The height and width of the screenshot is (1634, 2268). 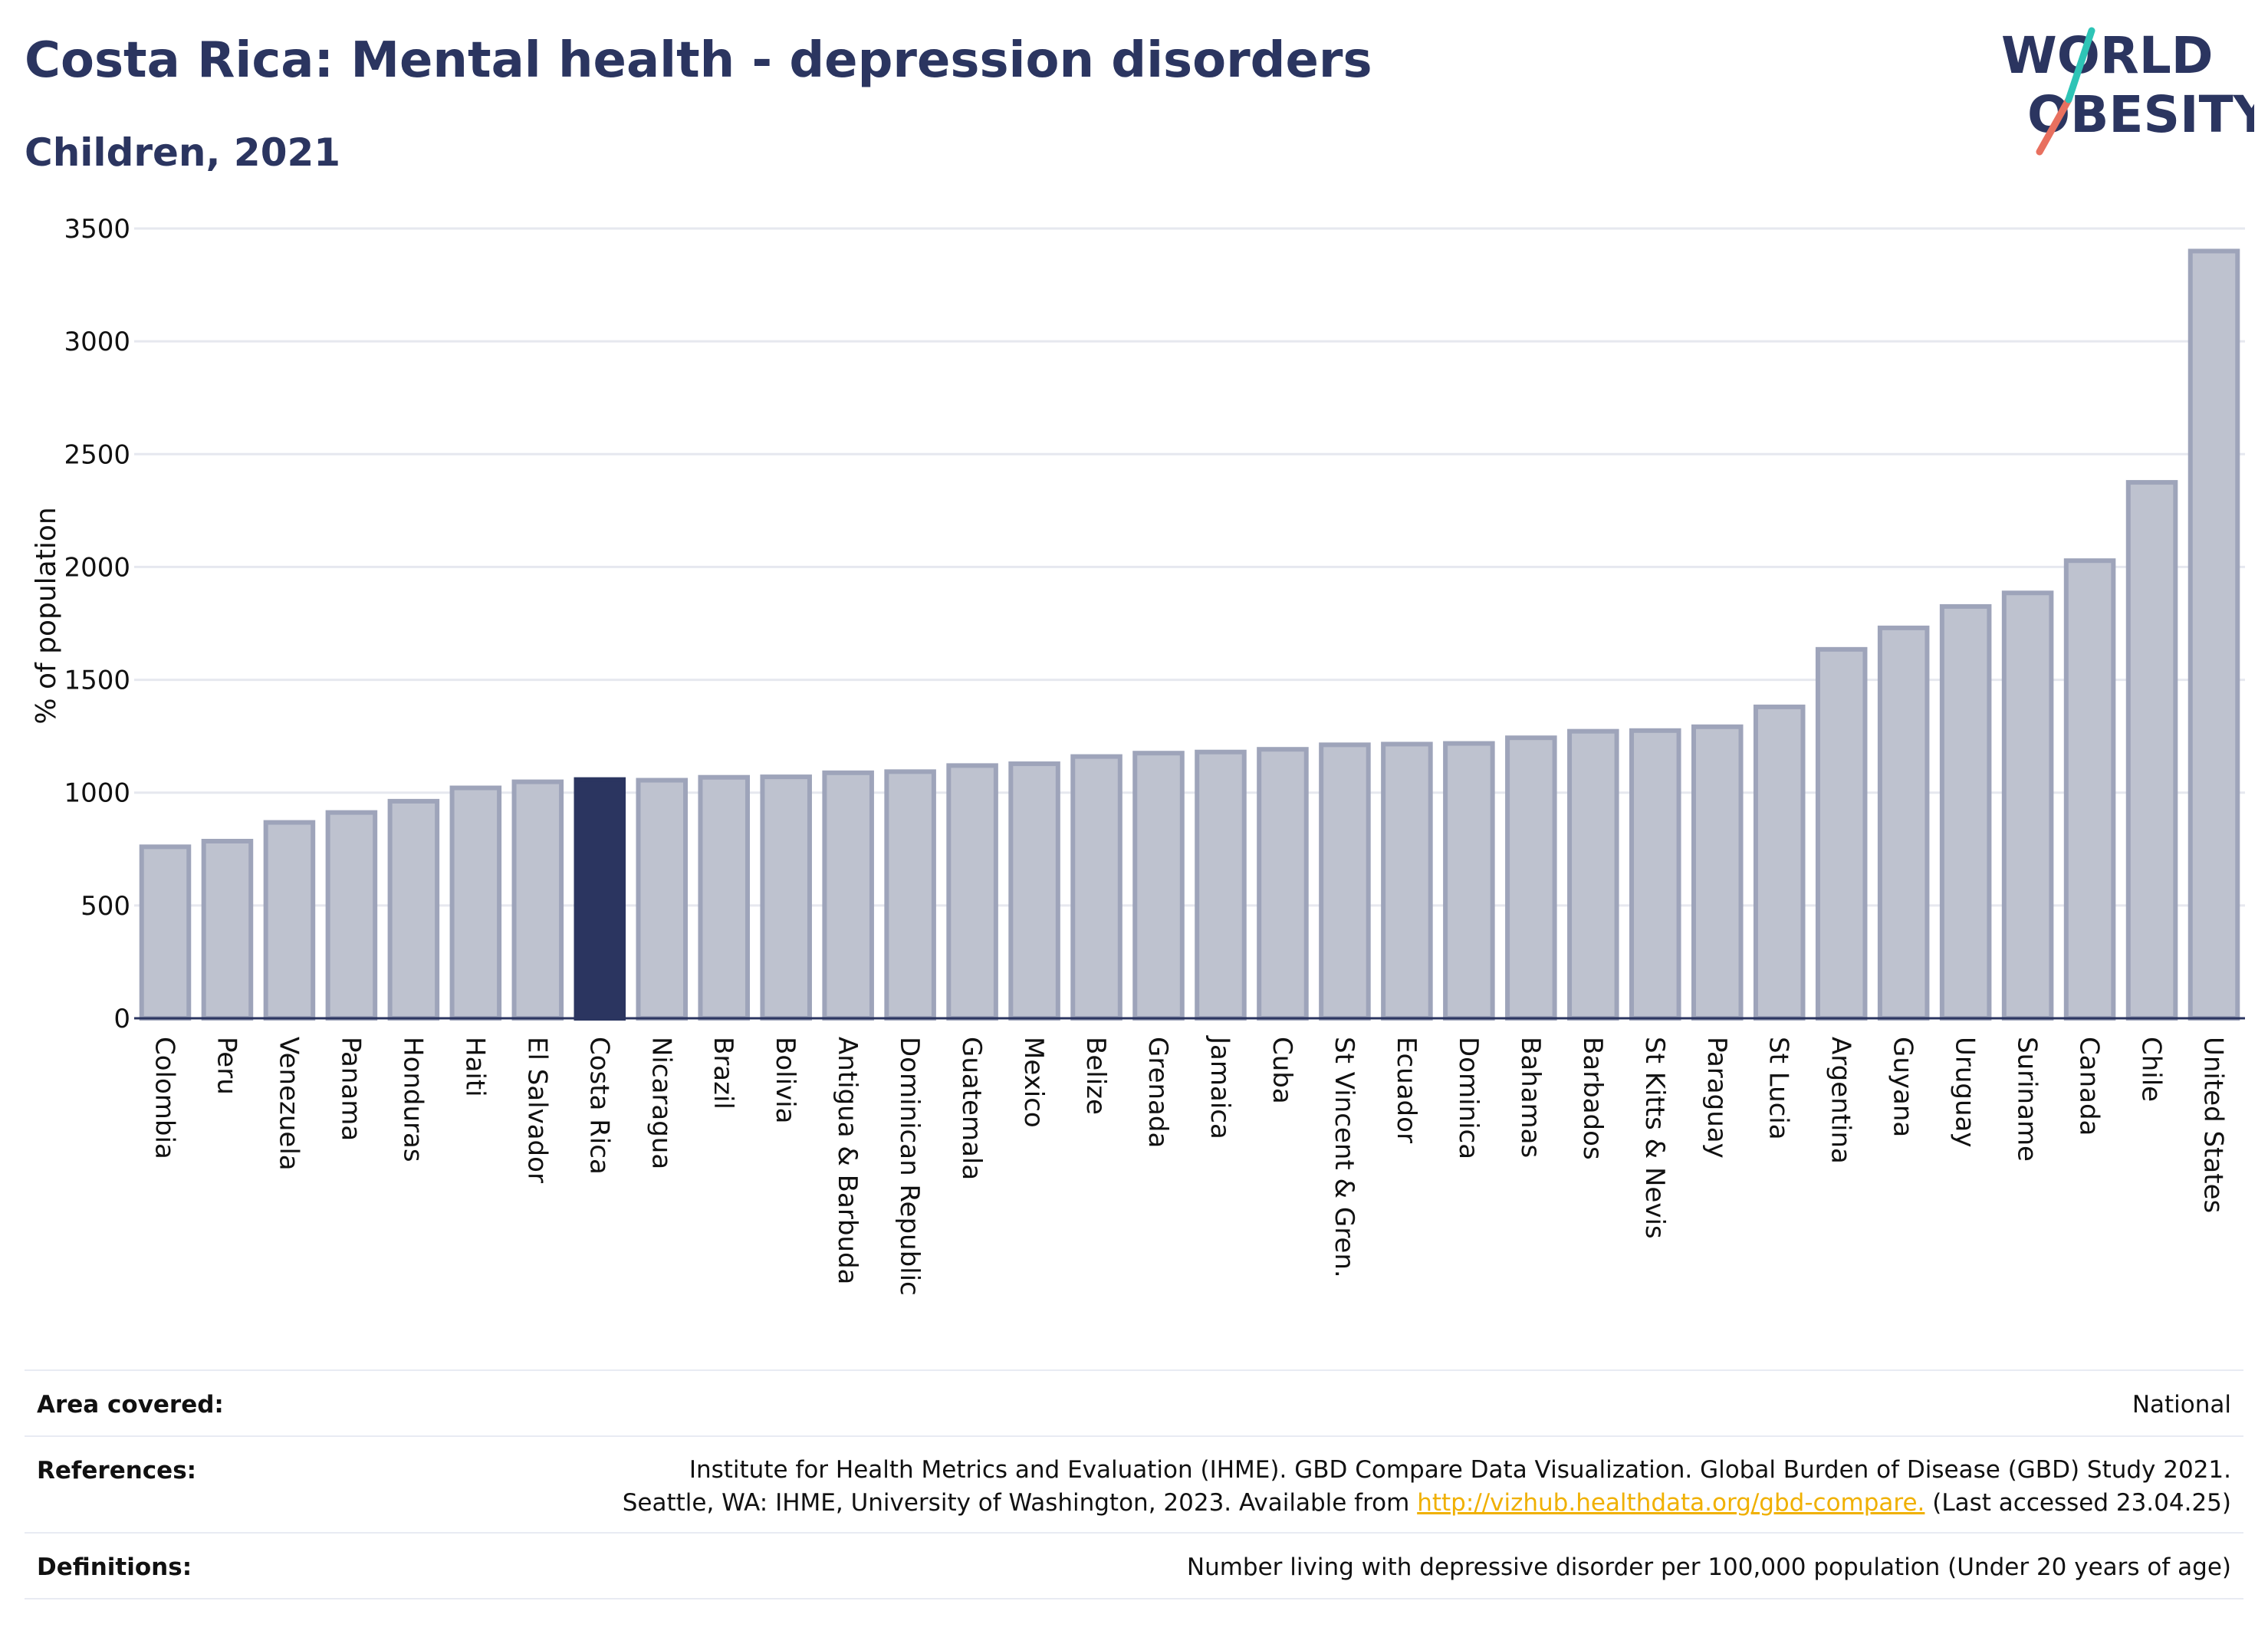 I want to click on x-tick-label: Chile, so click(x=2151, y=1069).